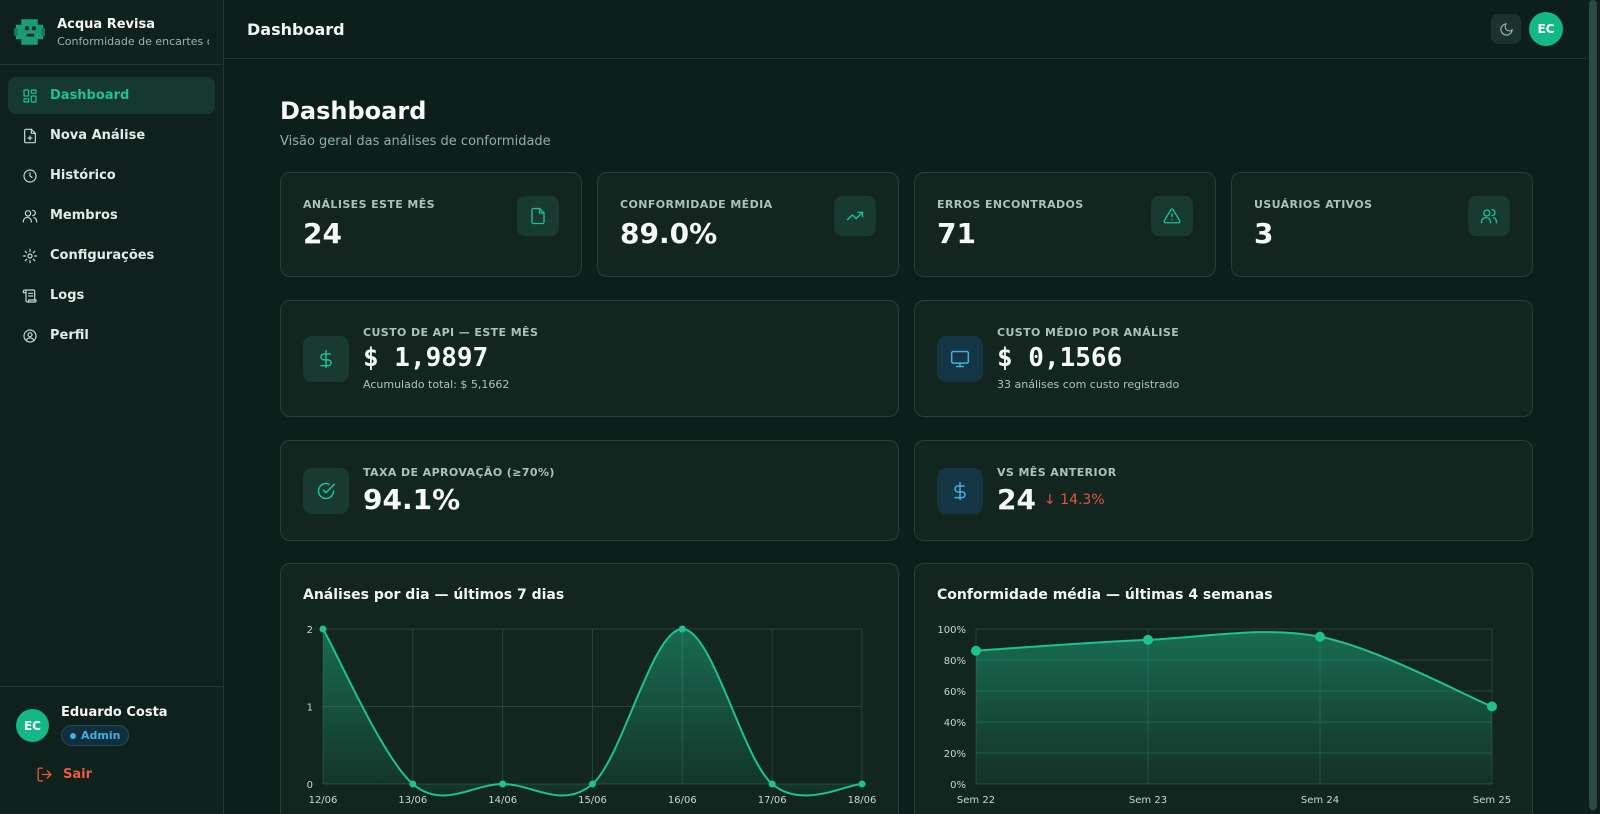 The image size is (1600, 814). I want to click on gear-icon, so click(30, 255).